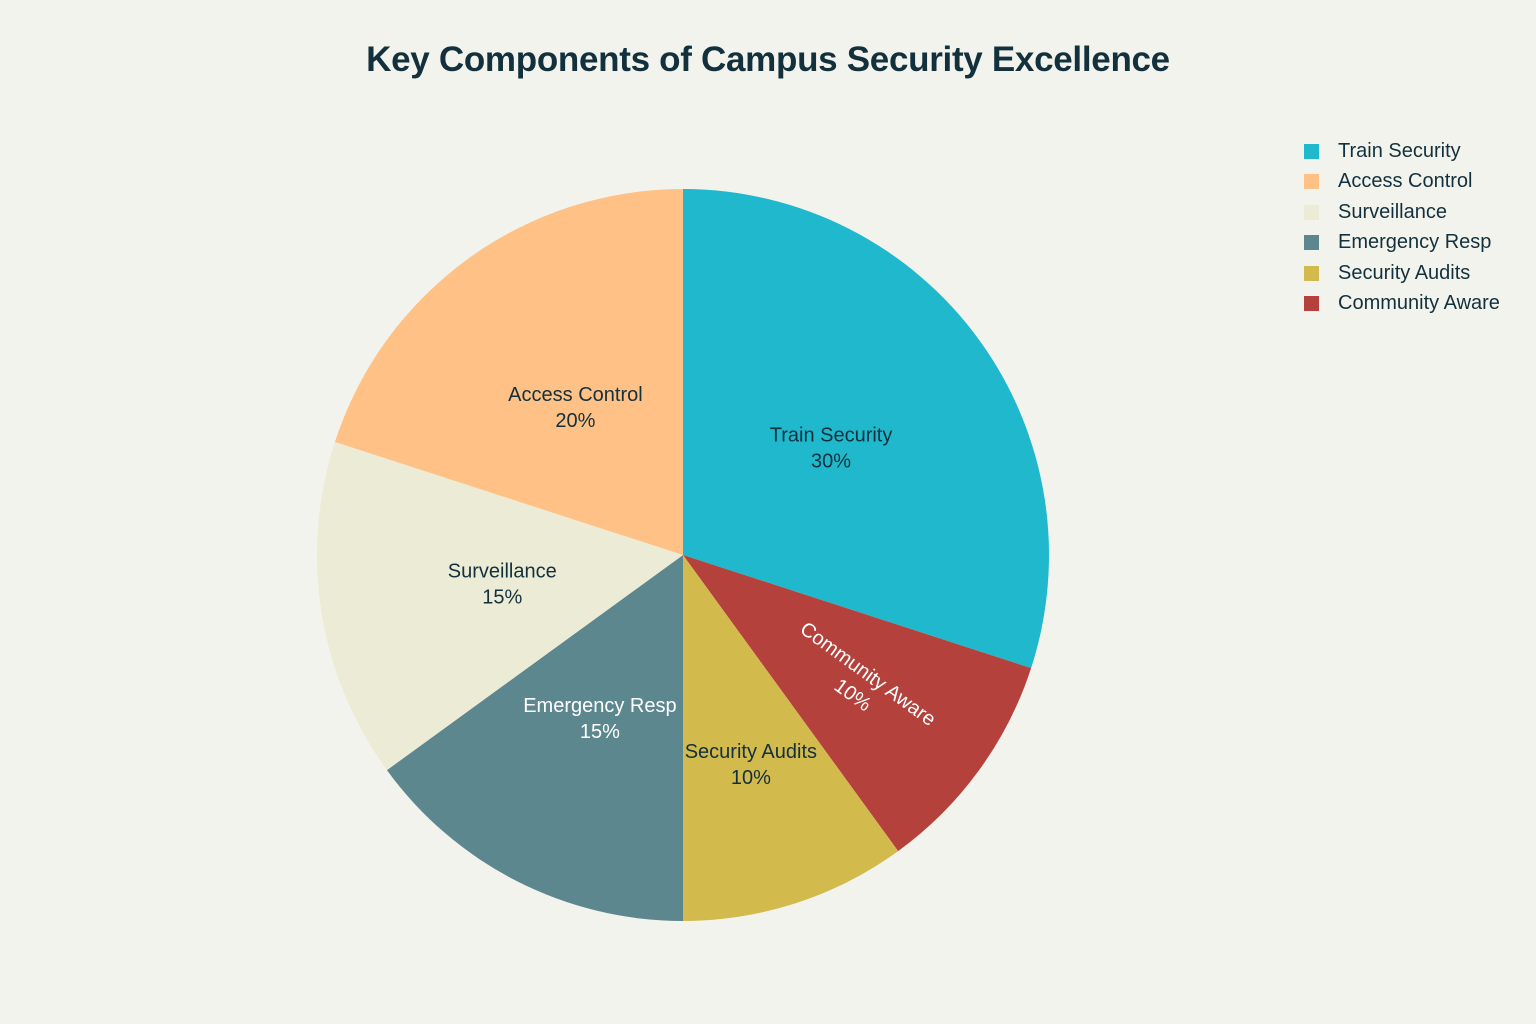 Image resolution: width=1536 pixels, height=1024 pixels. What do you see at coordinates (791, 738) in the screenshot?
I see `pie-slice-security-audits` at bounding box center [791, 738].